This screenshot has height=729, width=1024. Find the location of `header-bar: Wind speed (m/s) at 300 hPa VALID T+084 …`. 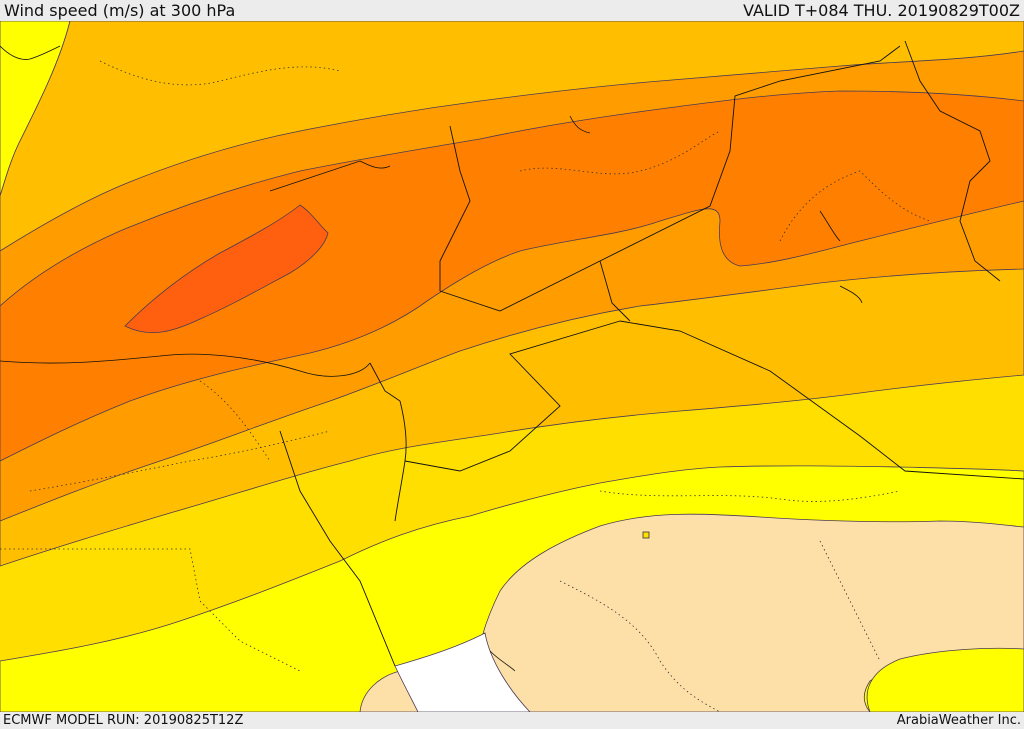

header-bar: Wind speed (m/s) at 300 hPa VALID T+084 … is located at coordinates (512, 10).